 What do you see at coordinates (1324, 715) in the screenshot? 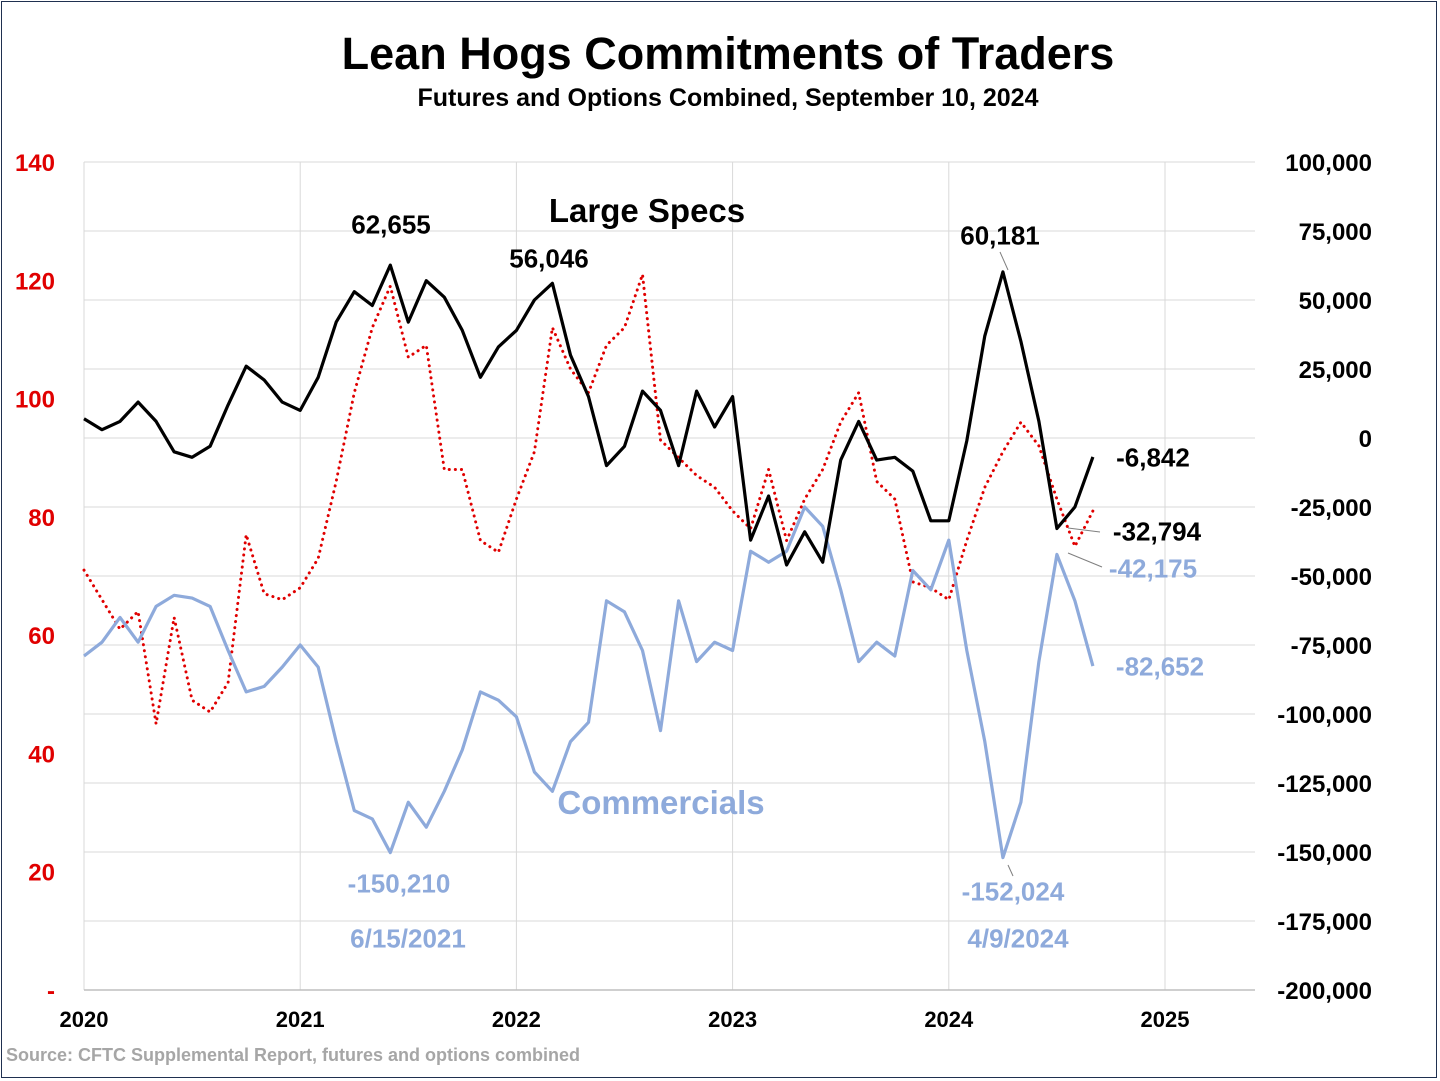
I see `right-axis-tick-label: -100,000` at bounding box center [1324, 715].